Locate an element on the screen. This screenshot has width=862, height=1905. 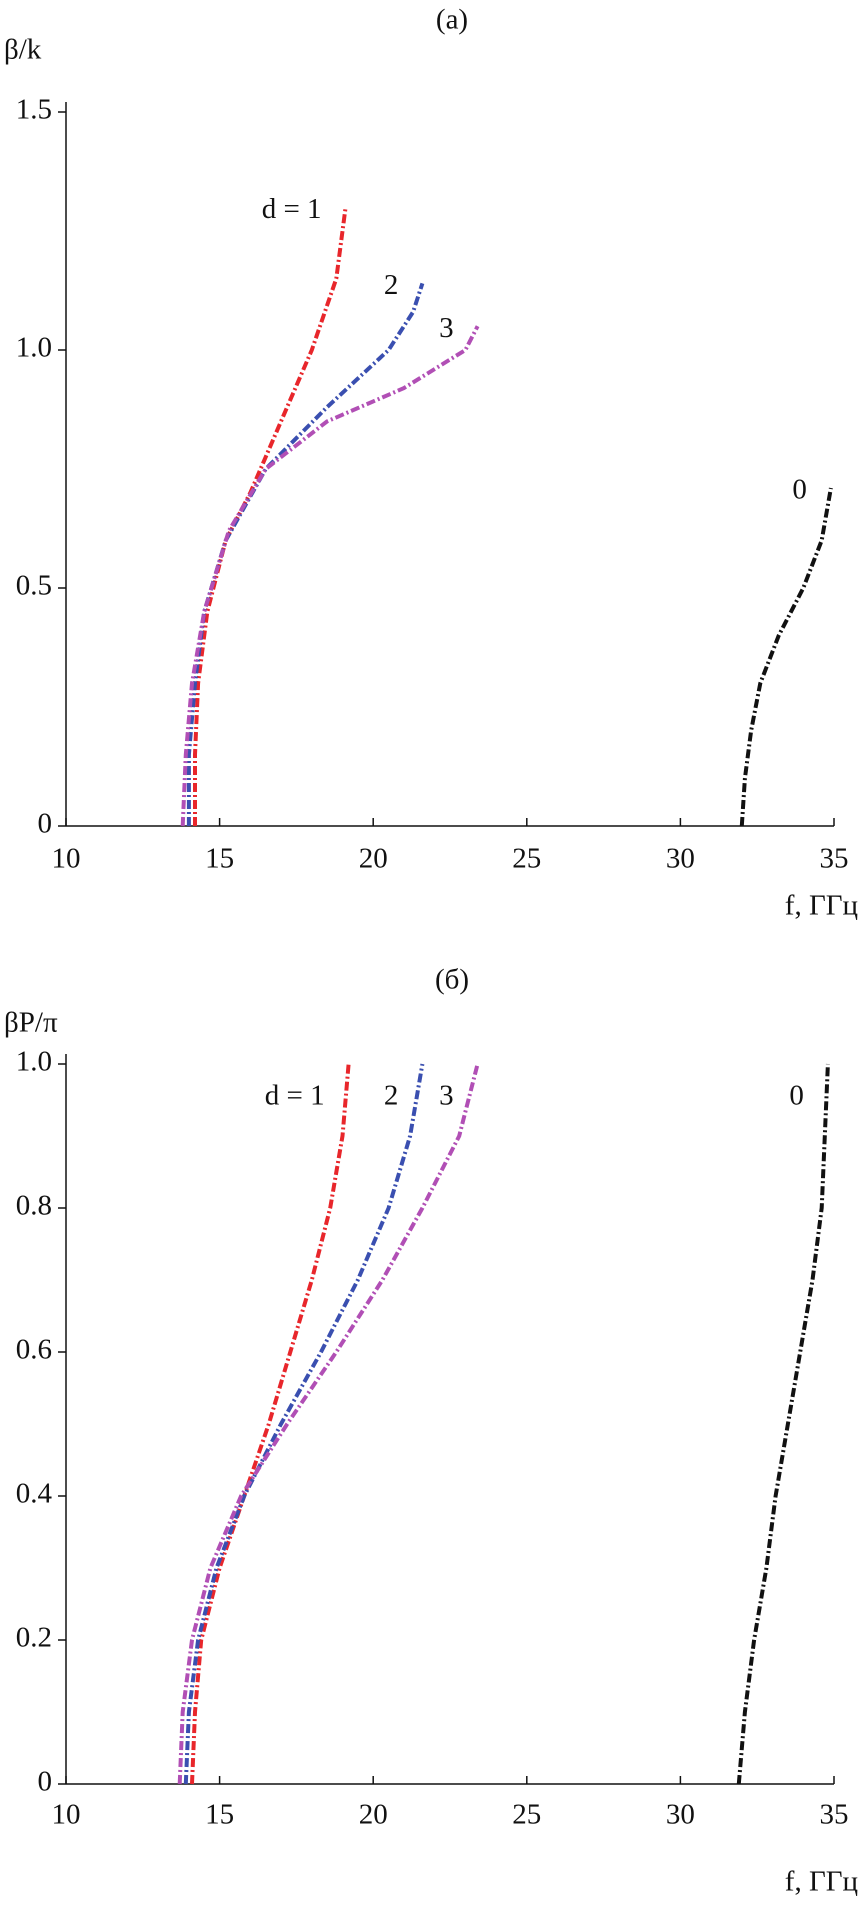
y-tick-label: 0.2 is located at coordinates (34, 1638).